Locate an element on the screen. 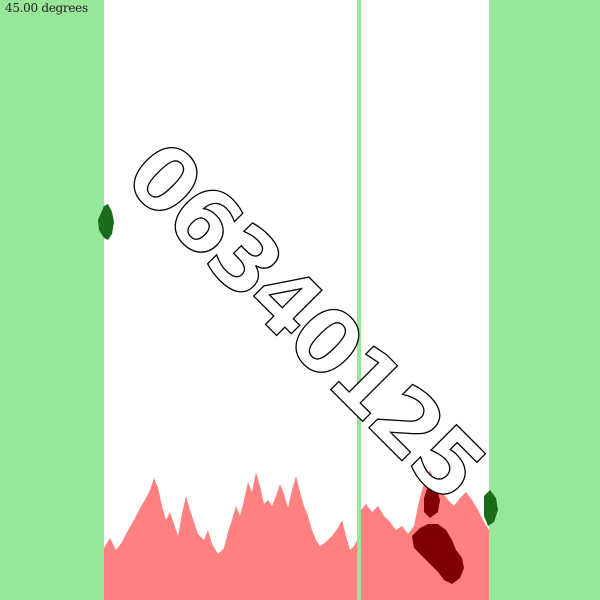  divider is located at coordinates (359, 300).